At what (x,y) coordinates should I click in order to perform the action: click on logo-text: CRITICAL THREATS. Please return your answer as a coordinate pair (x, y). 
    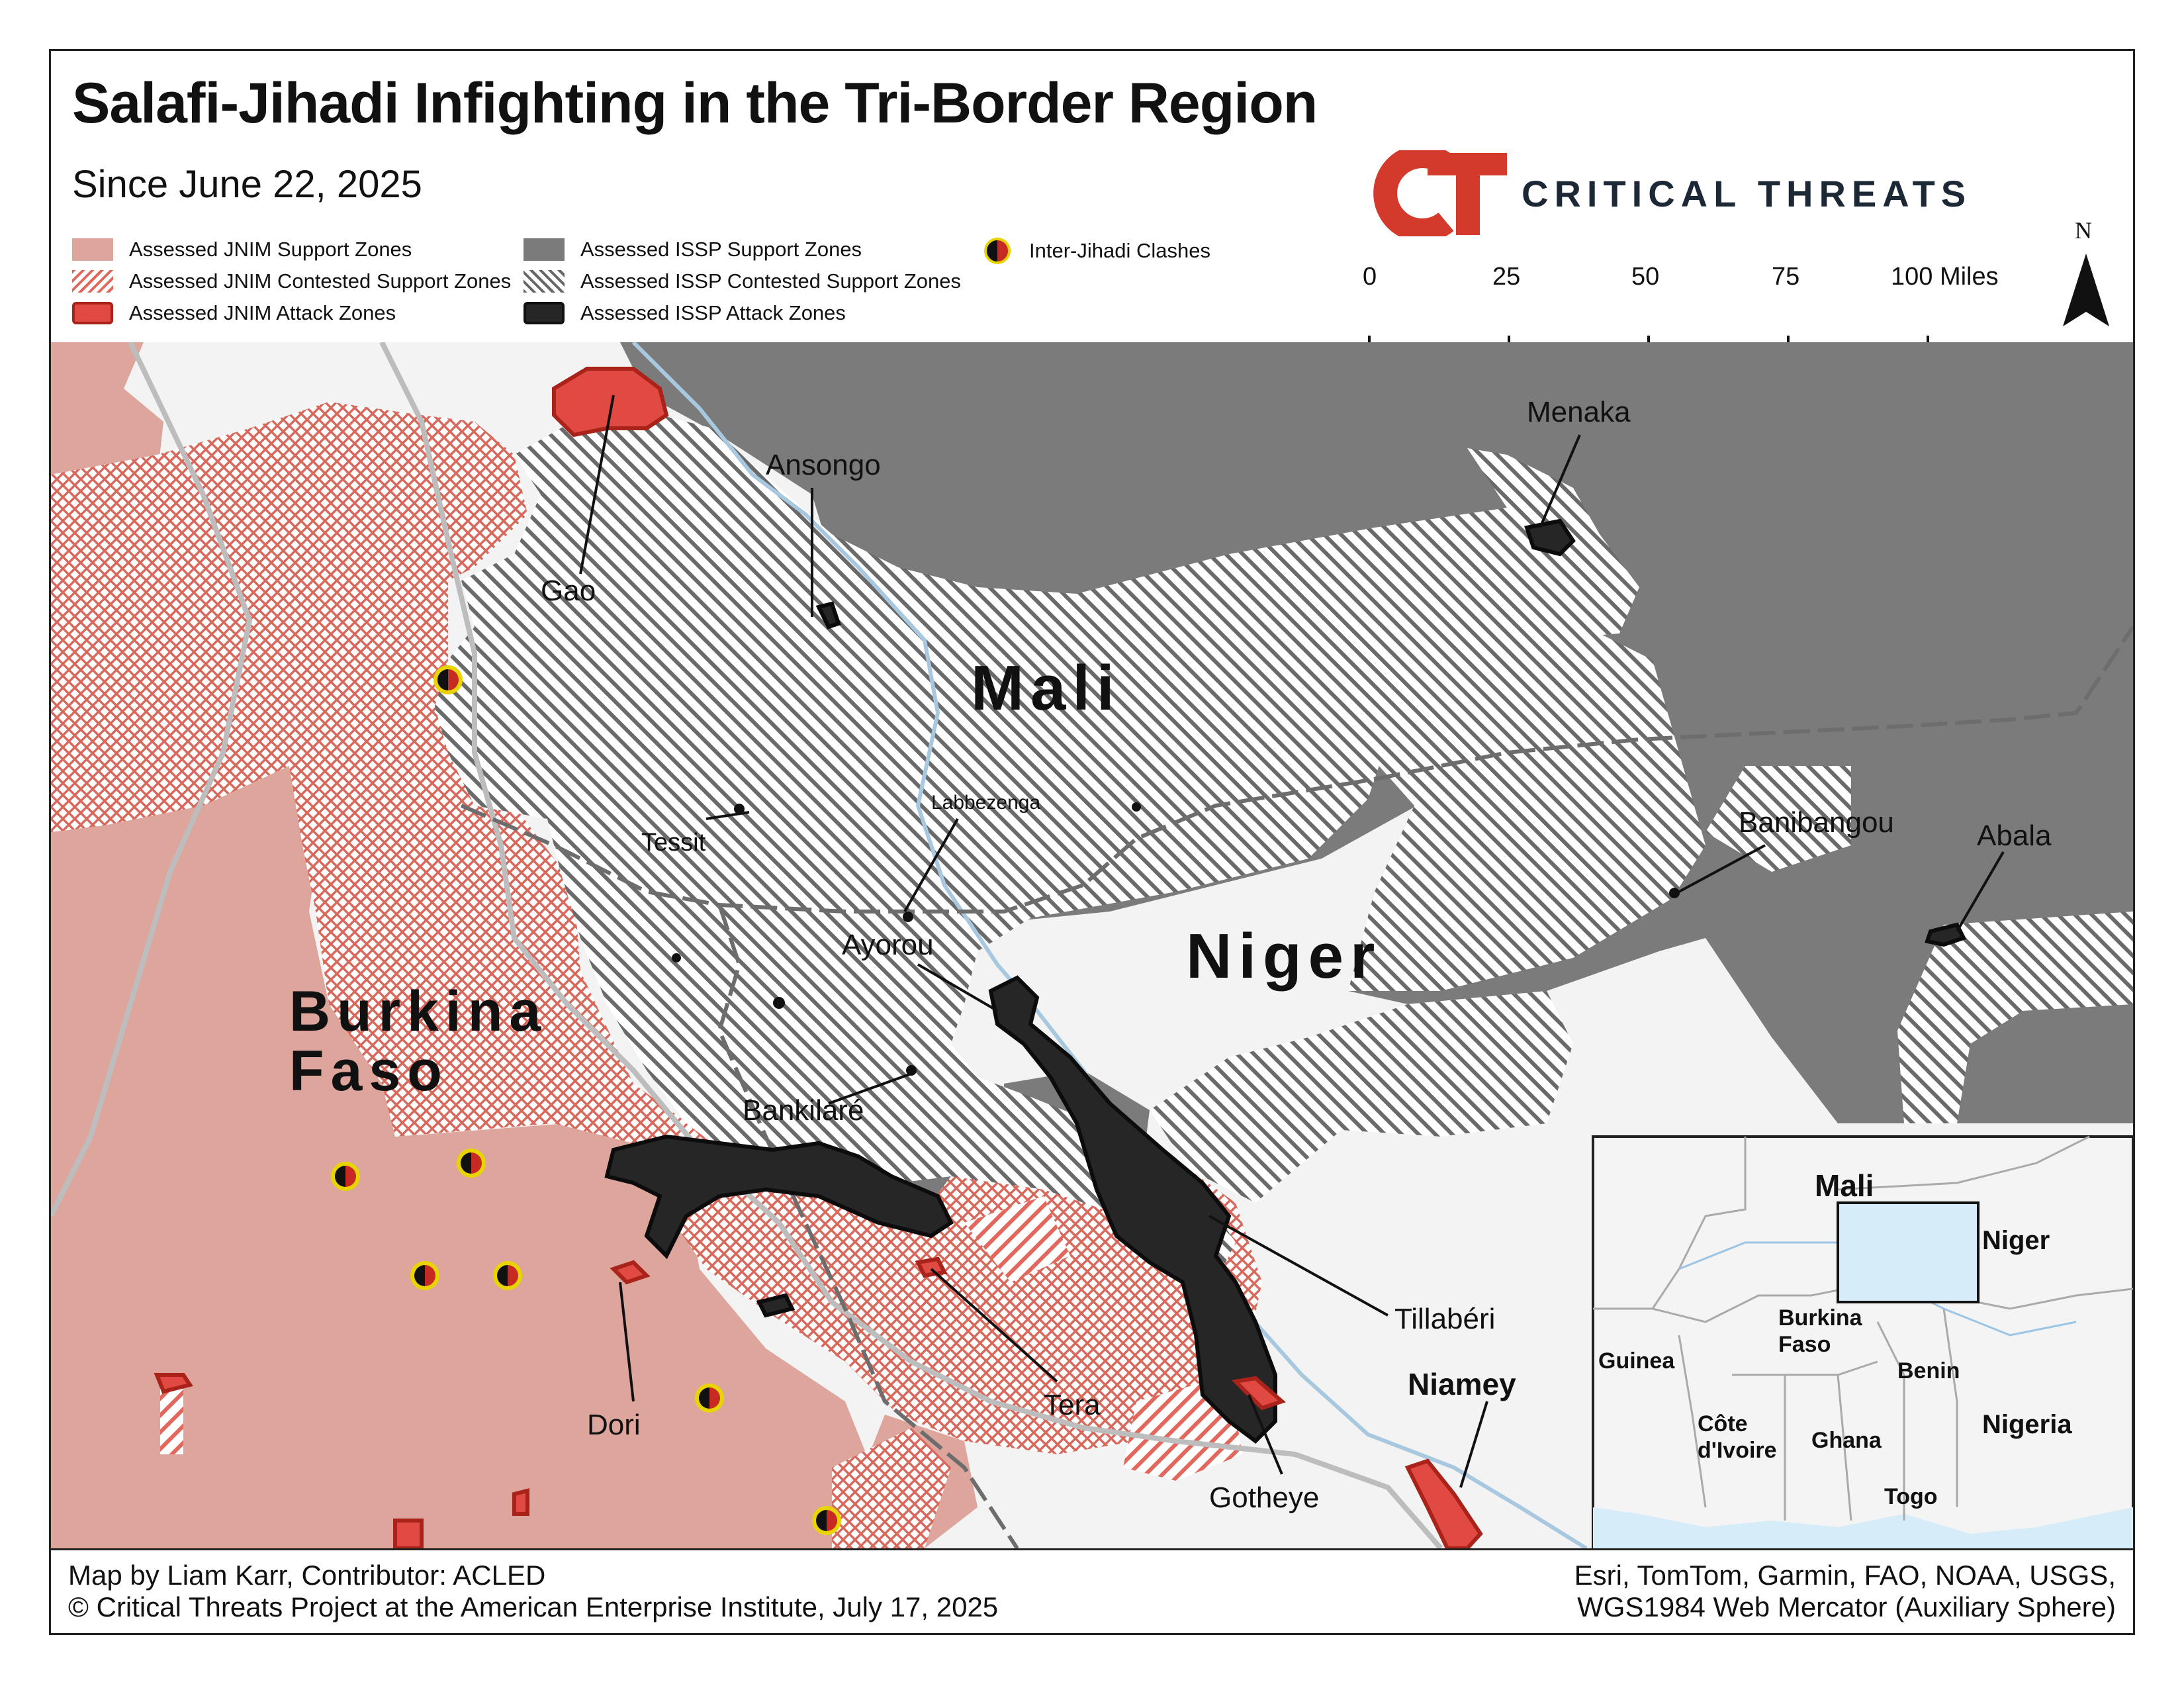
    Looking at the image, I should click on (1747, 193).